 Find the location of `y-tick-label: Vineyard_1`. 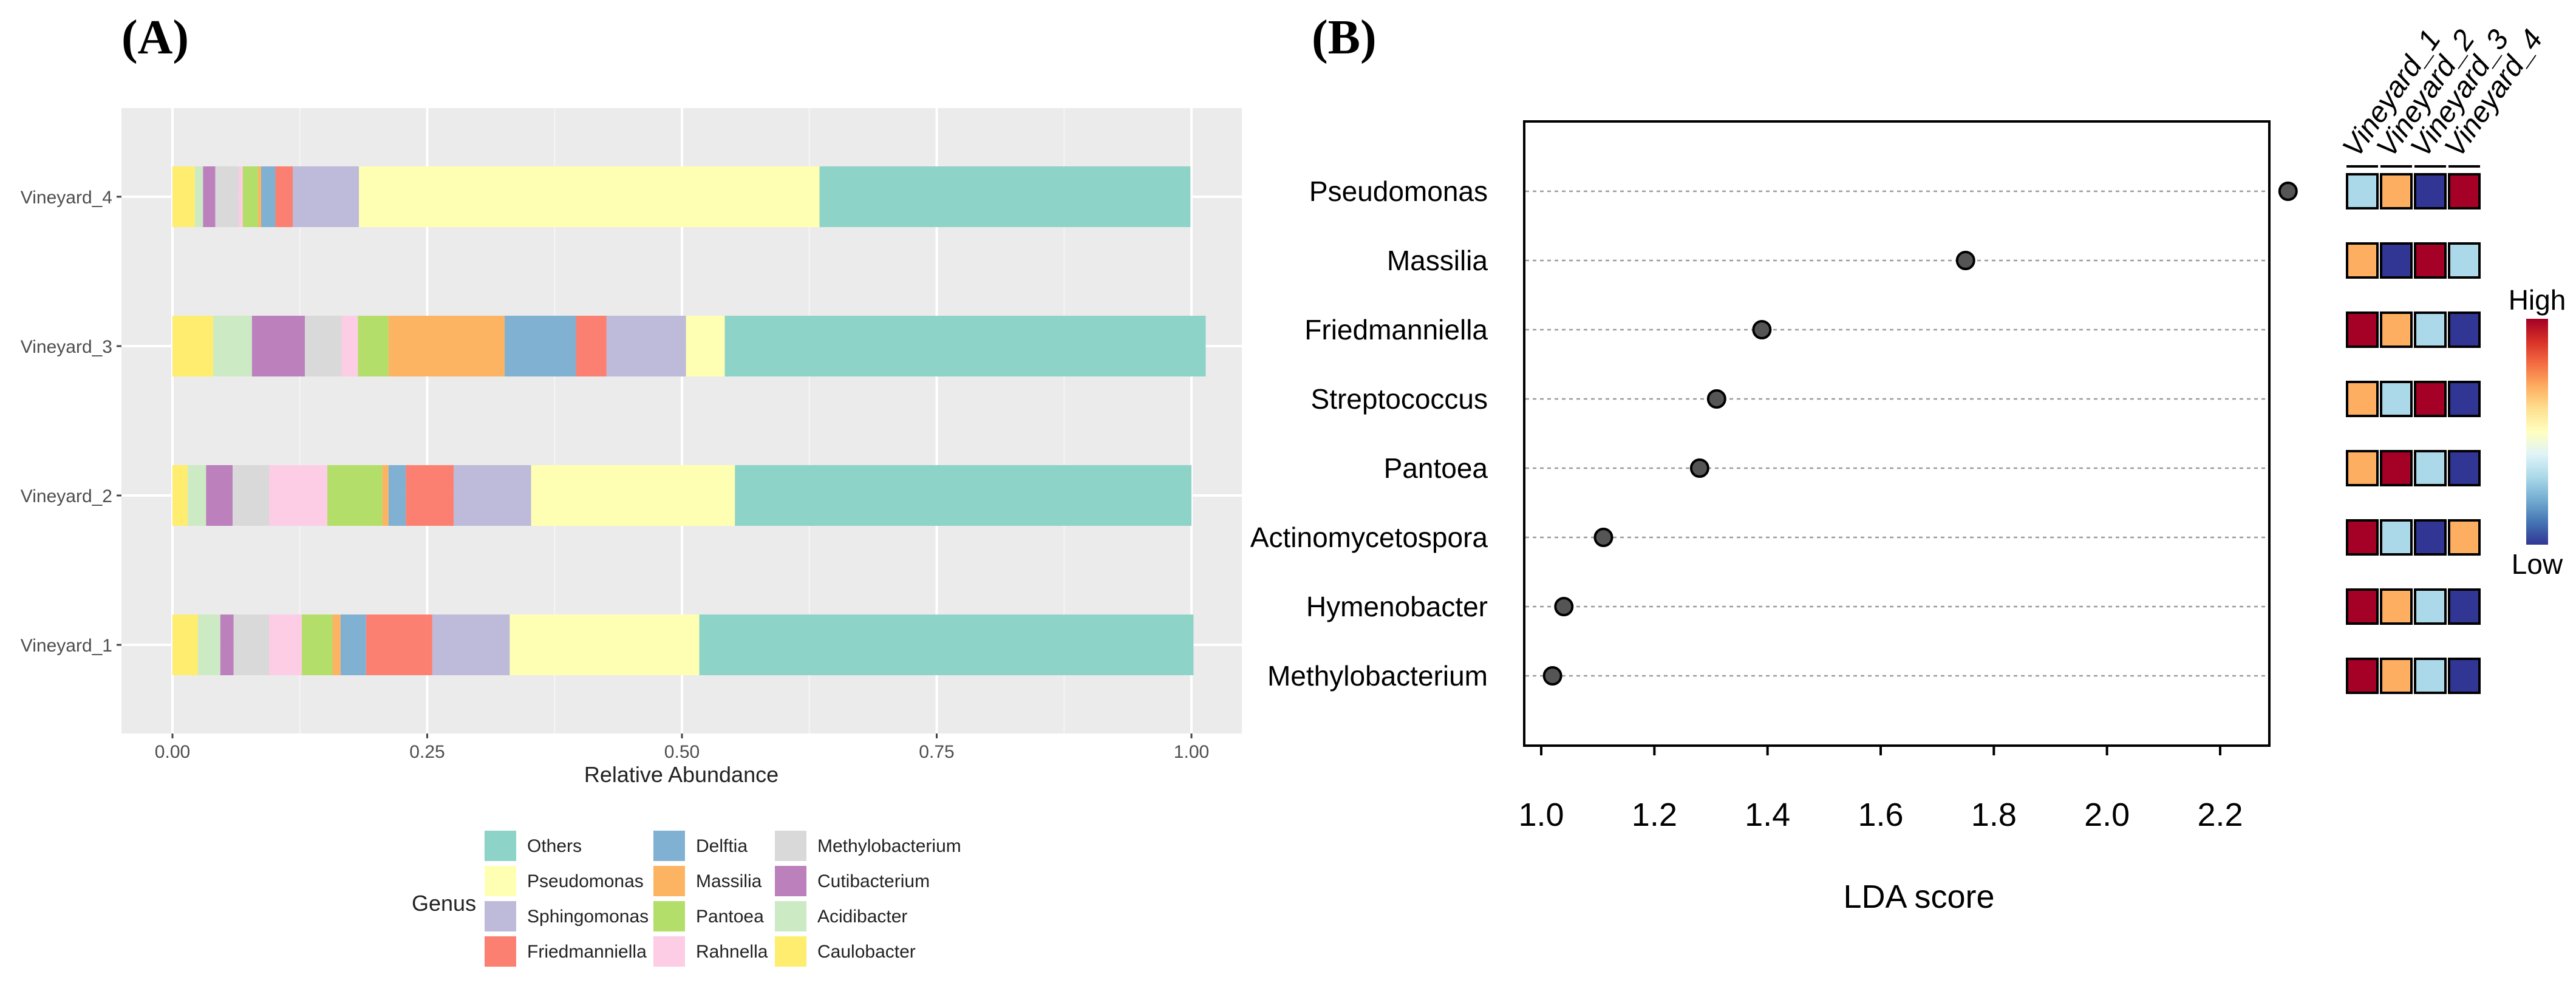

y-tick-label: Vineyard_1 is located at coordinates (66, 646).